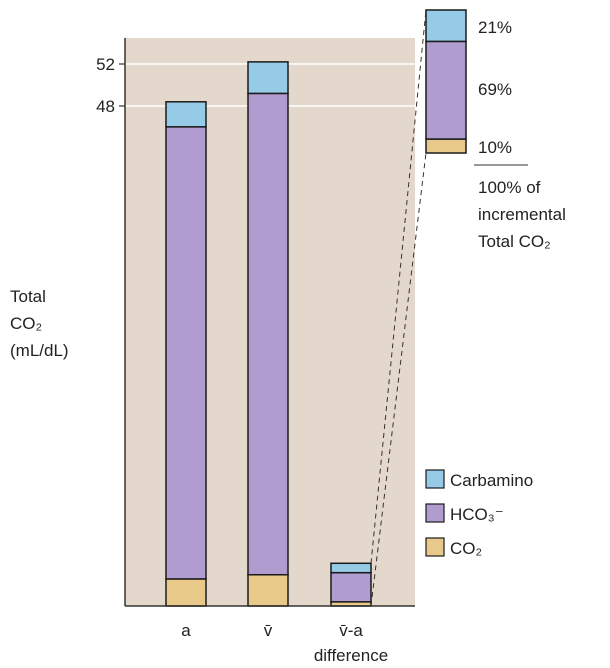 This screenshot has height=668, width=610. Describe the element at coordinates (495, 27) in the screenshot. I see `inset-percent-carbamino: 21%` at that location.